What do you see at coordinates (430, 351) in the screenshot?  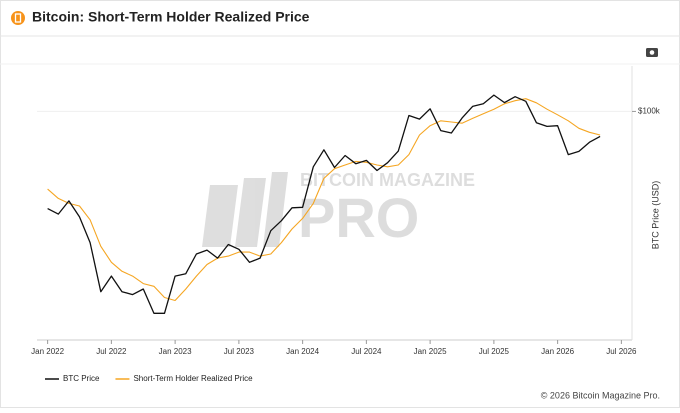 I see `x-tick-label: Jan 2025` at bounding box center [430, 351].